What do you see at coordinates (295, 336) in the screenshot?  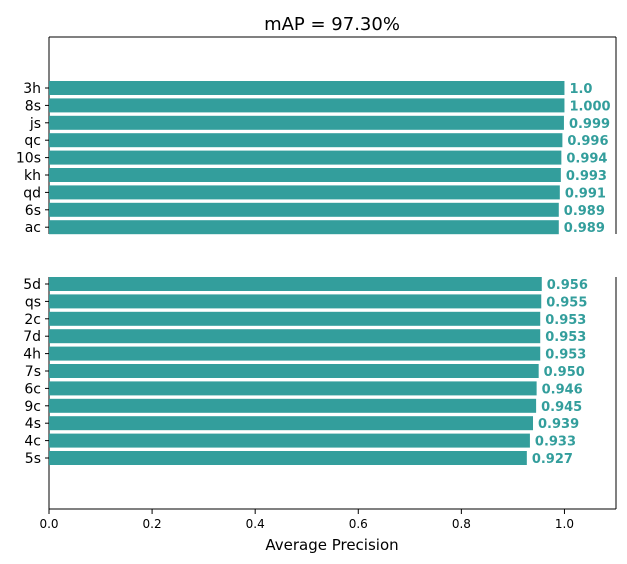 I see `bottom-bar-7d` at bounding box center [295, 336].